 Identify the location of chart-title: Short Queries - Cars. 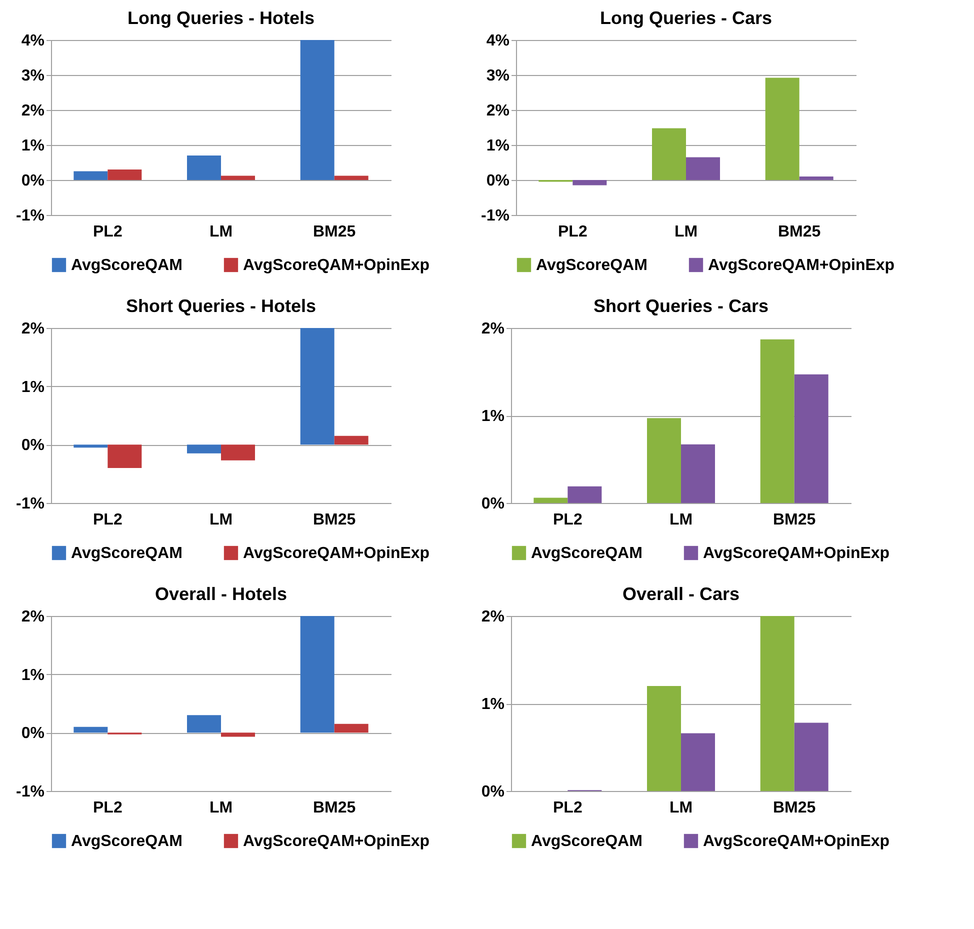
(681, 306).